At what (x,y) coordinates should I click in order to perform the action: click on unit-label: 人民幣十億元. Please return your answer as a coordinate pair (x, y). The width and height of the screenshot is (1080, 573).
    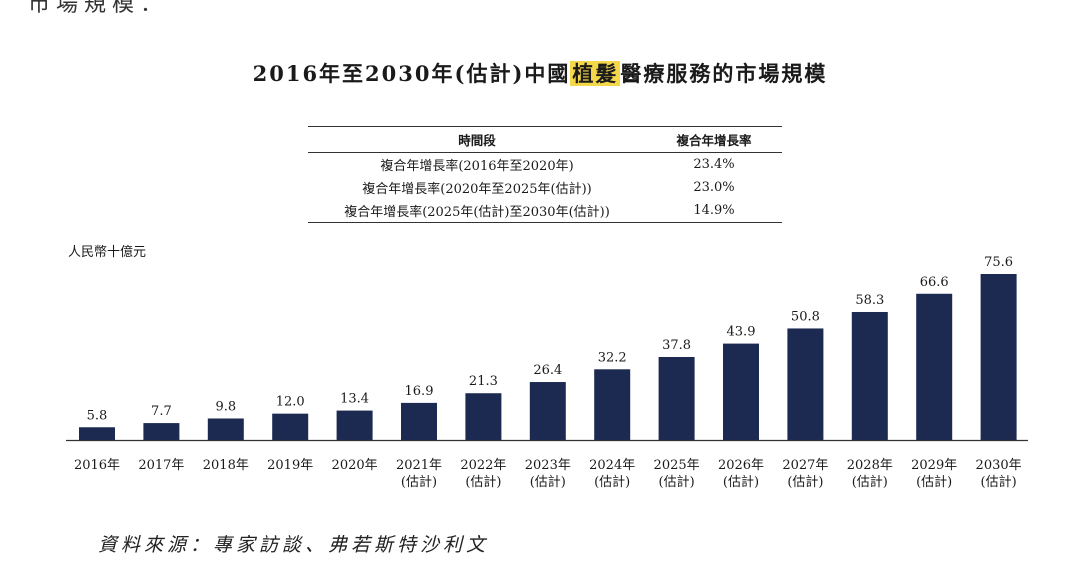
    Looking at the image, I should click on (107, 252).